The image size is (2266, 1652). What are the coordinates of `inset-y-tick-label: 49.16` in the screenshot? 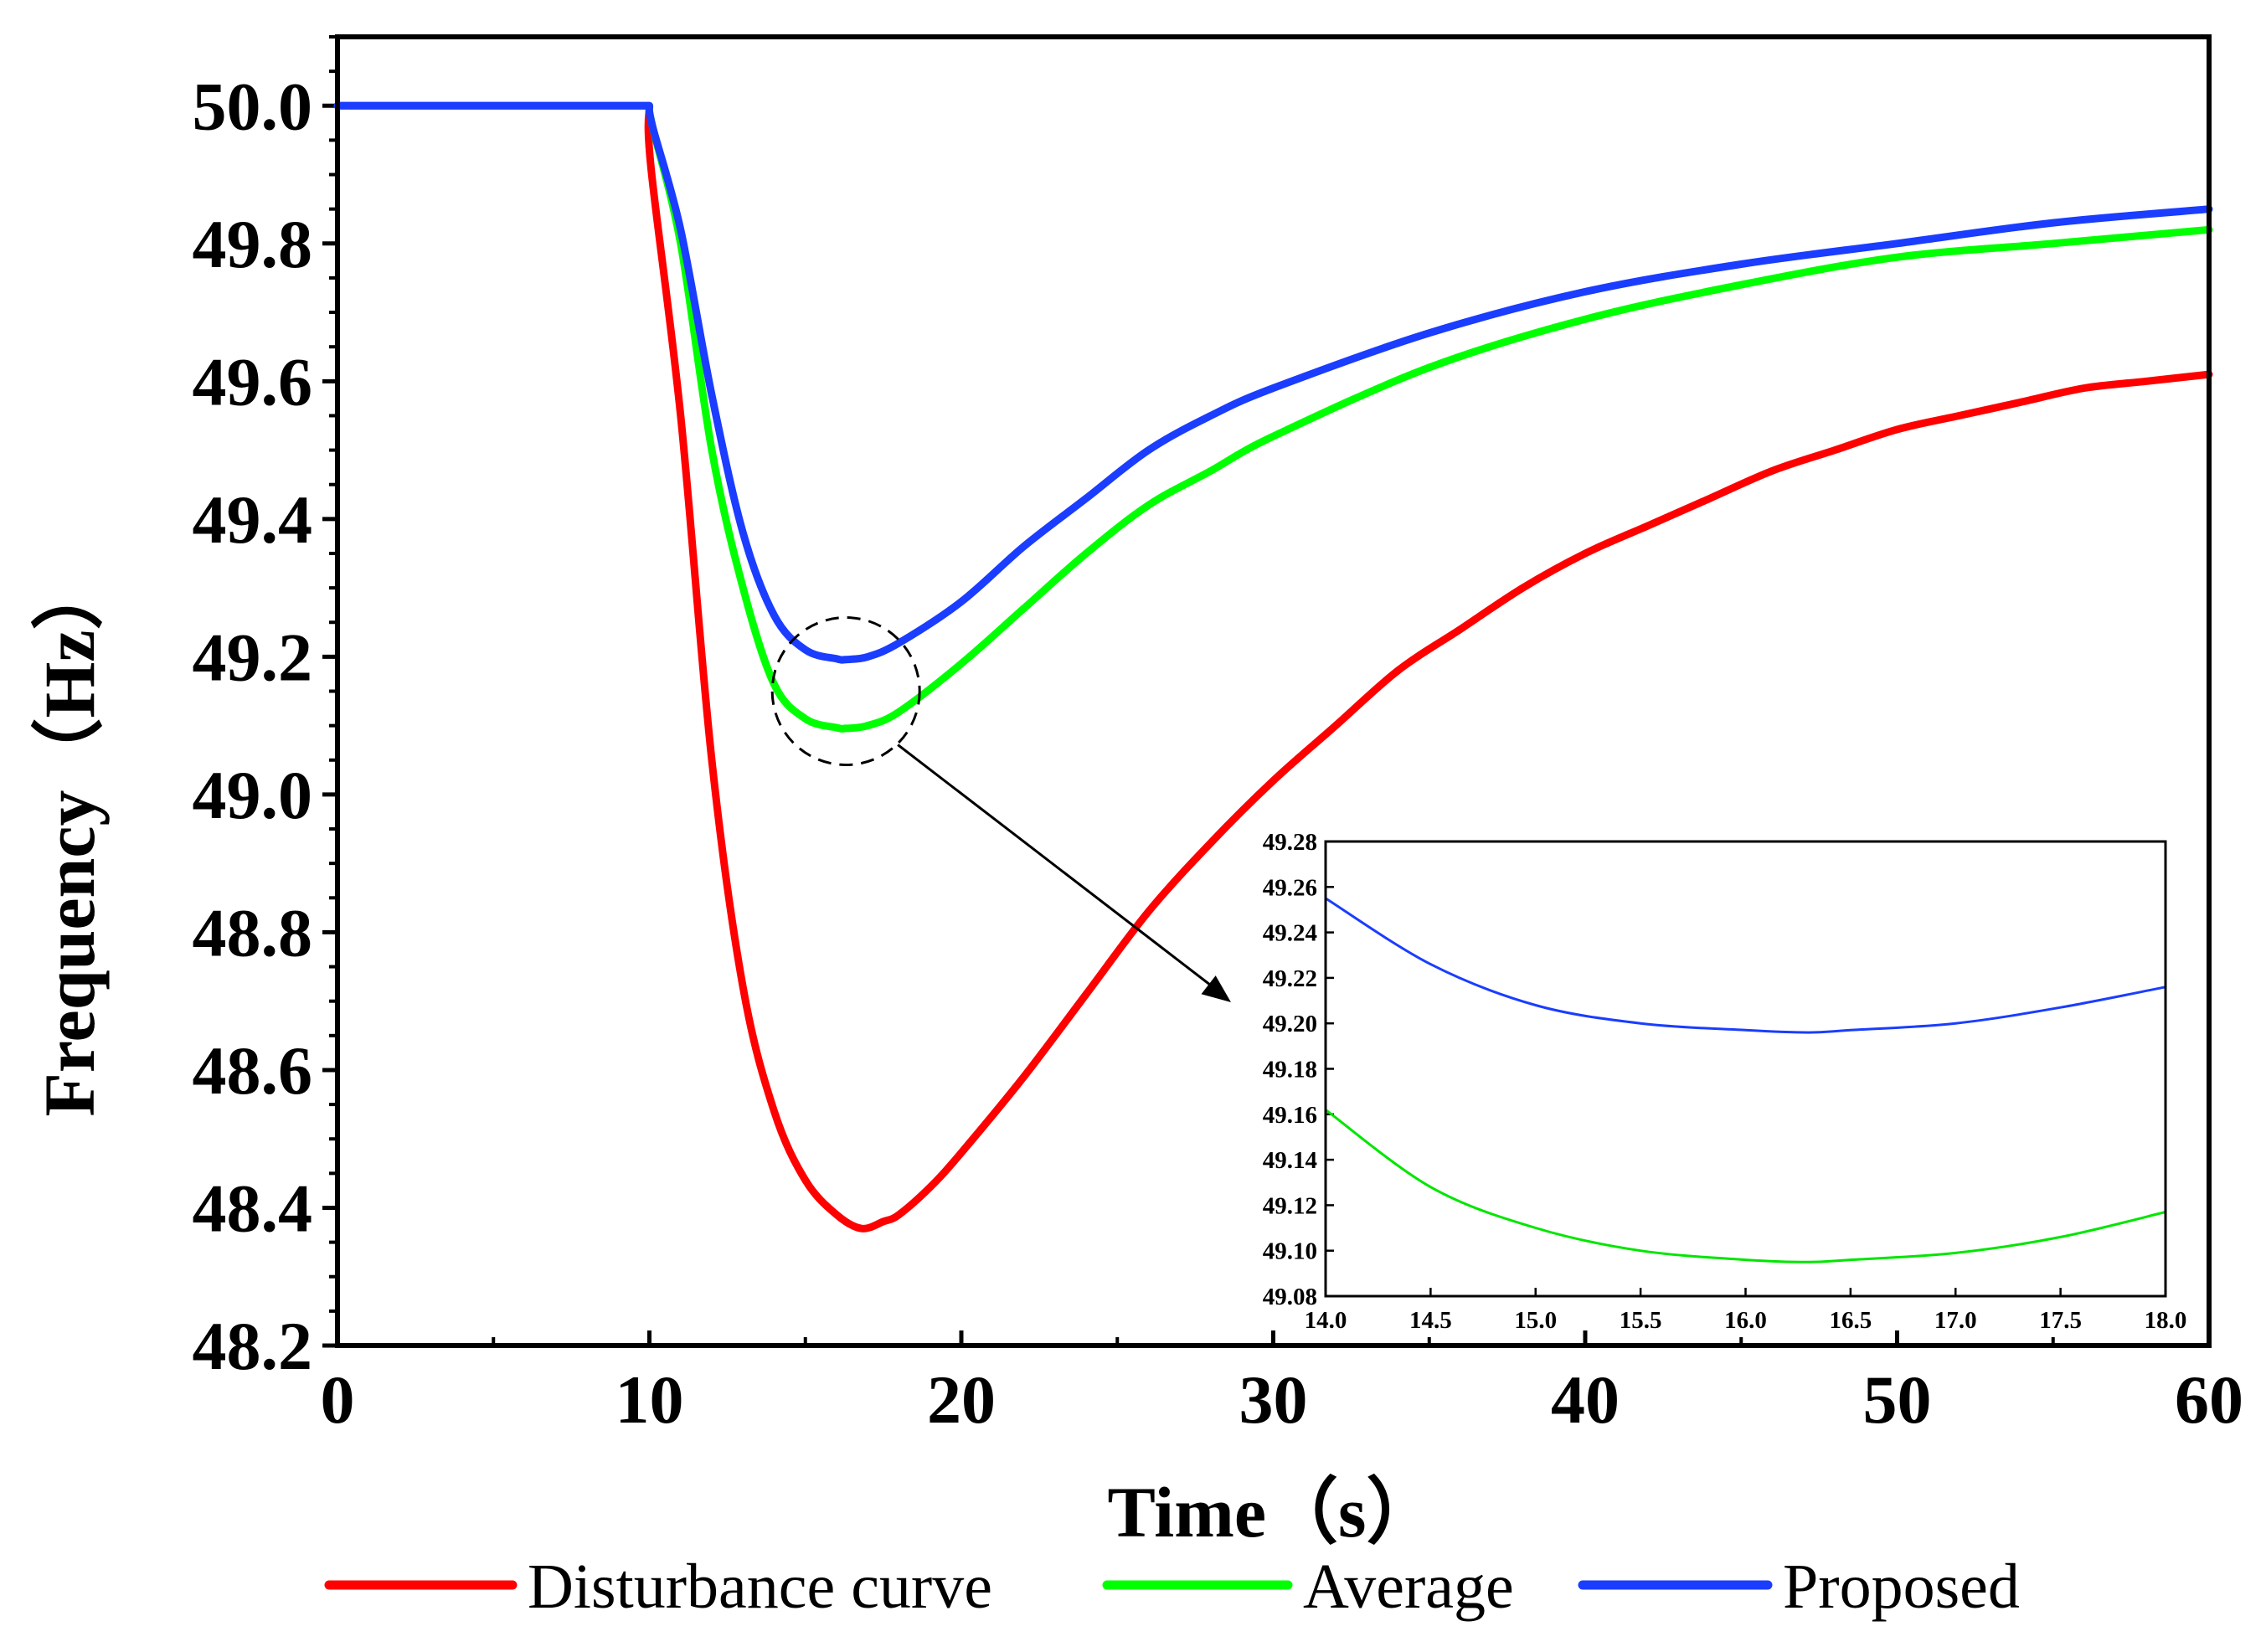 It's located at (1290, 1115).